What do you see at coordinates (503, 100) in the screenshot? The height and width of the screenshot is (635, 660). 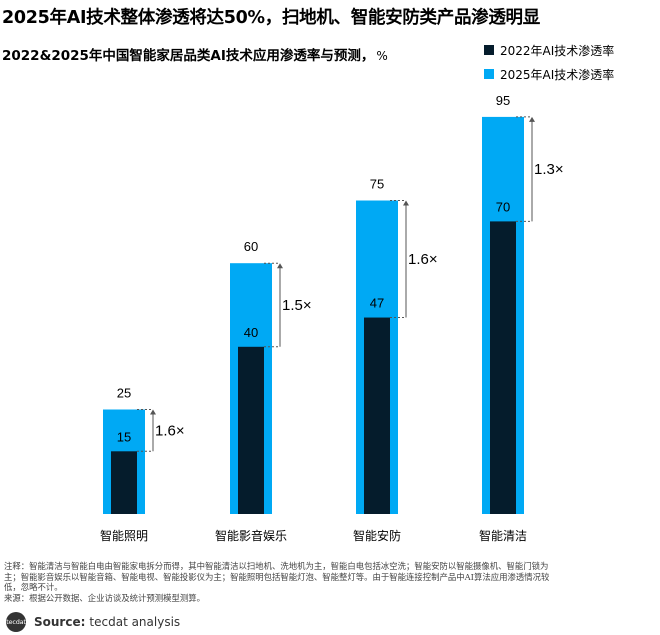 I see `data-label-2025: 95` at bounding box center [503, 100].